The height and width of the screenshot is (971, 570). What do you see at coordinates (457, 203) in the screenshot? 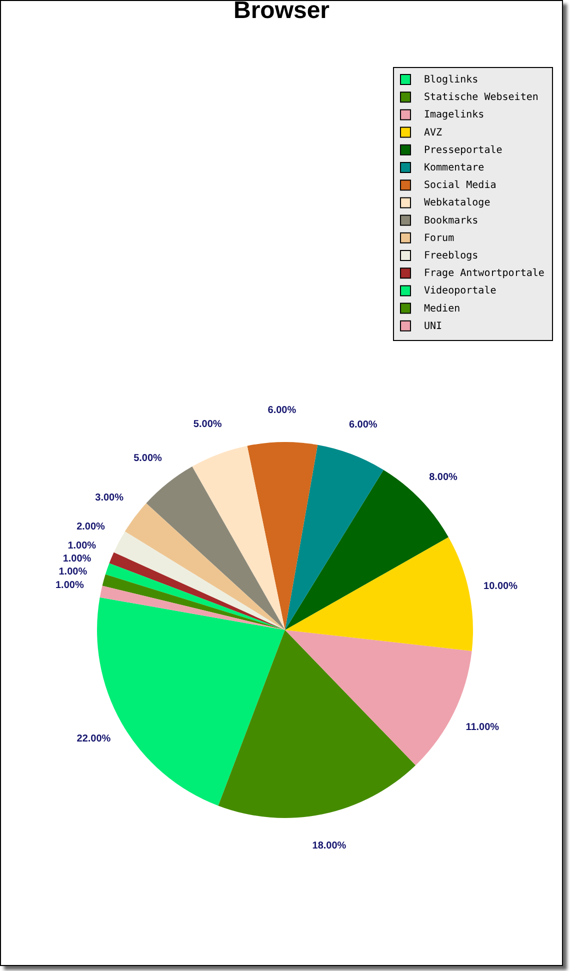
I see `legend-label: Webkataloge` at bounding box center [457, 203].